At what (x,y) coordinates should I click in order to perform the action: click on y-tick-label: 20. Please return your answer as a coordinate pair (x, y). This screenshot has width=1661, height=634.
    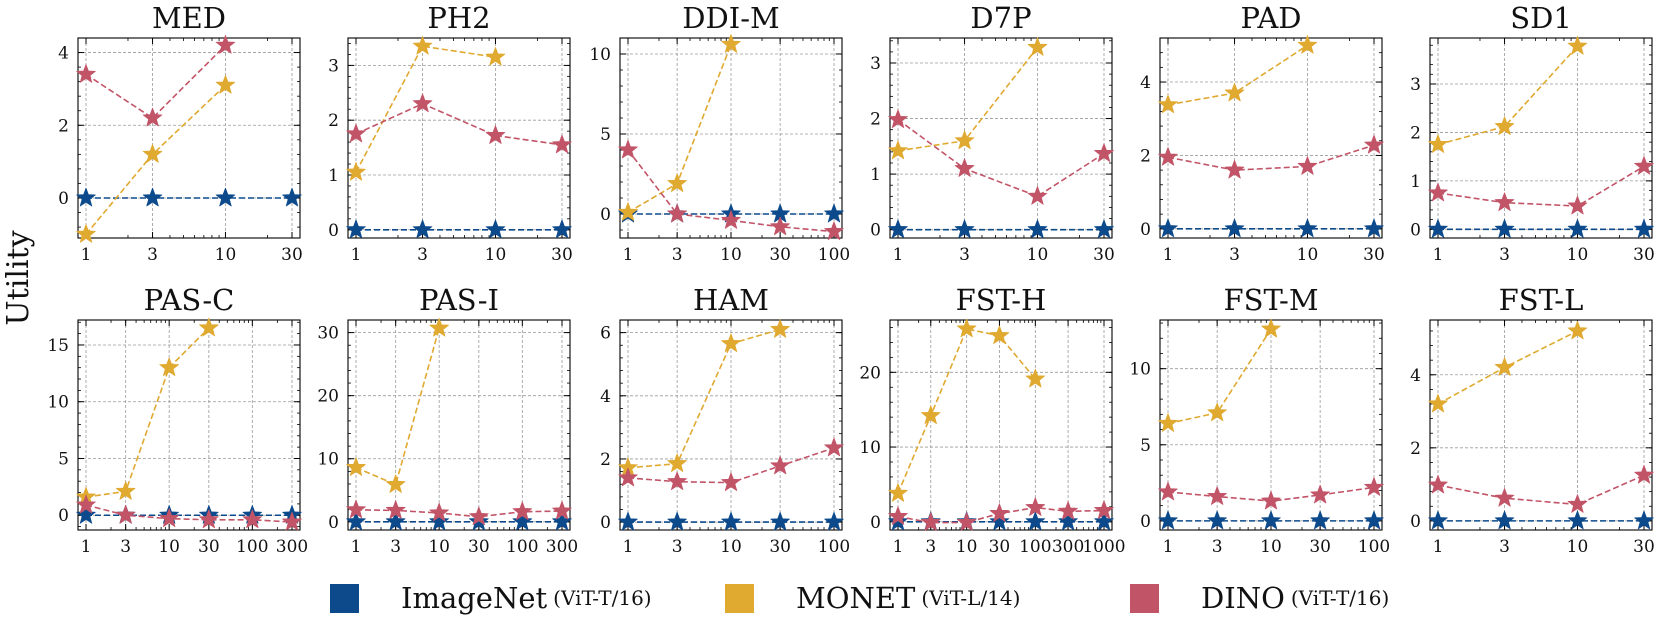
    Looking at the image, I should click on (328, 397).